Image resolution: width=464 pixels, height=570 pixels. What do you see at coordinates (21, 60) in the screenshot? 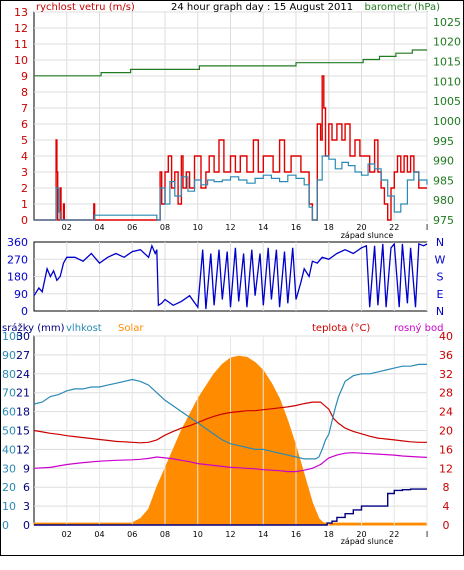
I see `wind-speed-tick-label: 10` at bounding box center [21, 60].